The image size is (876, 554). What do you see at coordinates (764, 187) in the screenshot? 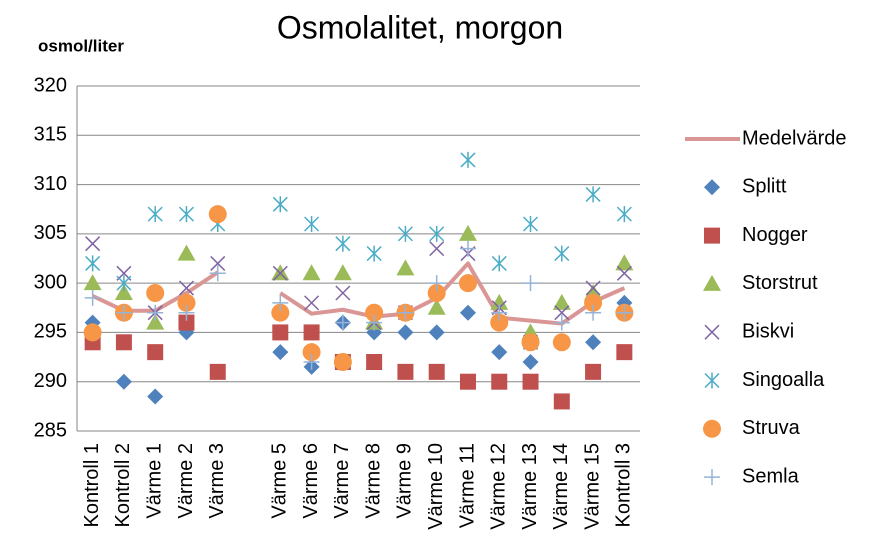
I see `legend-label: Splitt` at bounding box center [764, 187].